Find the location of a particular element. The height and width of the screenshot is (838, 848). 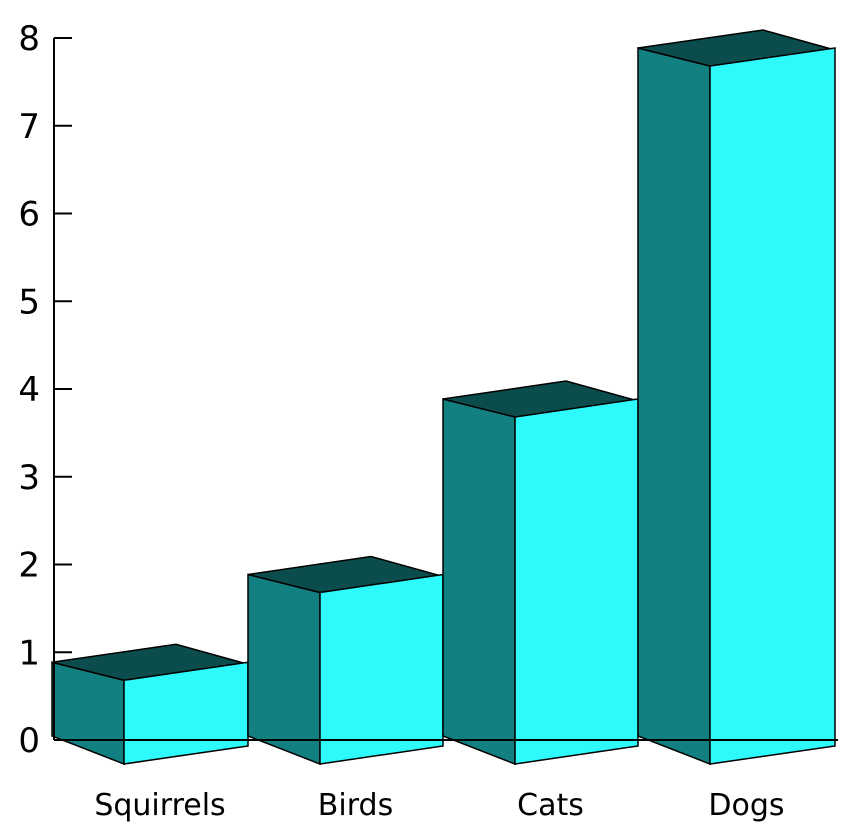

y-tick-label: 8 is located at coordinates (29, 39).